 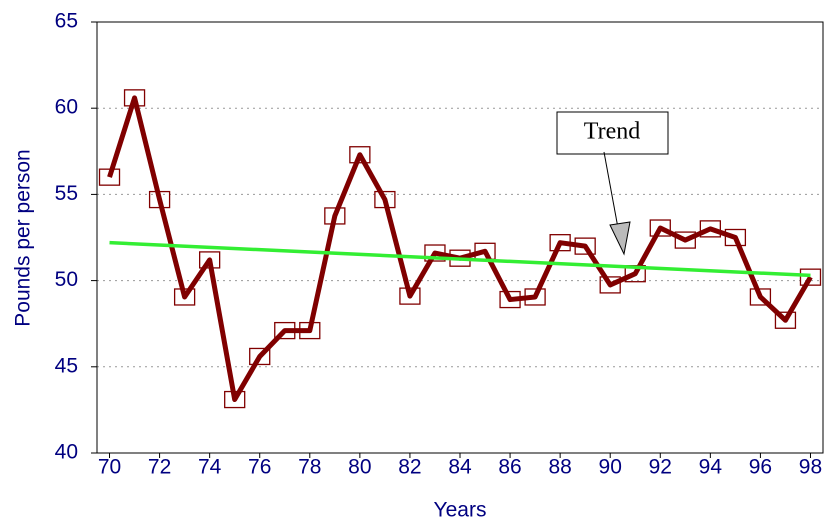 What do you see at coordinates (359, 467) in the screenshot?
I see `x-tick-label: 80` at bounding box center [359, 467].